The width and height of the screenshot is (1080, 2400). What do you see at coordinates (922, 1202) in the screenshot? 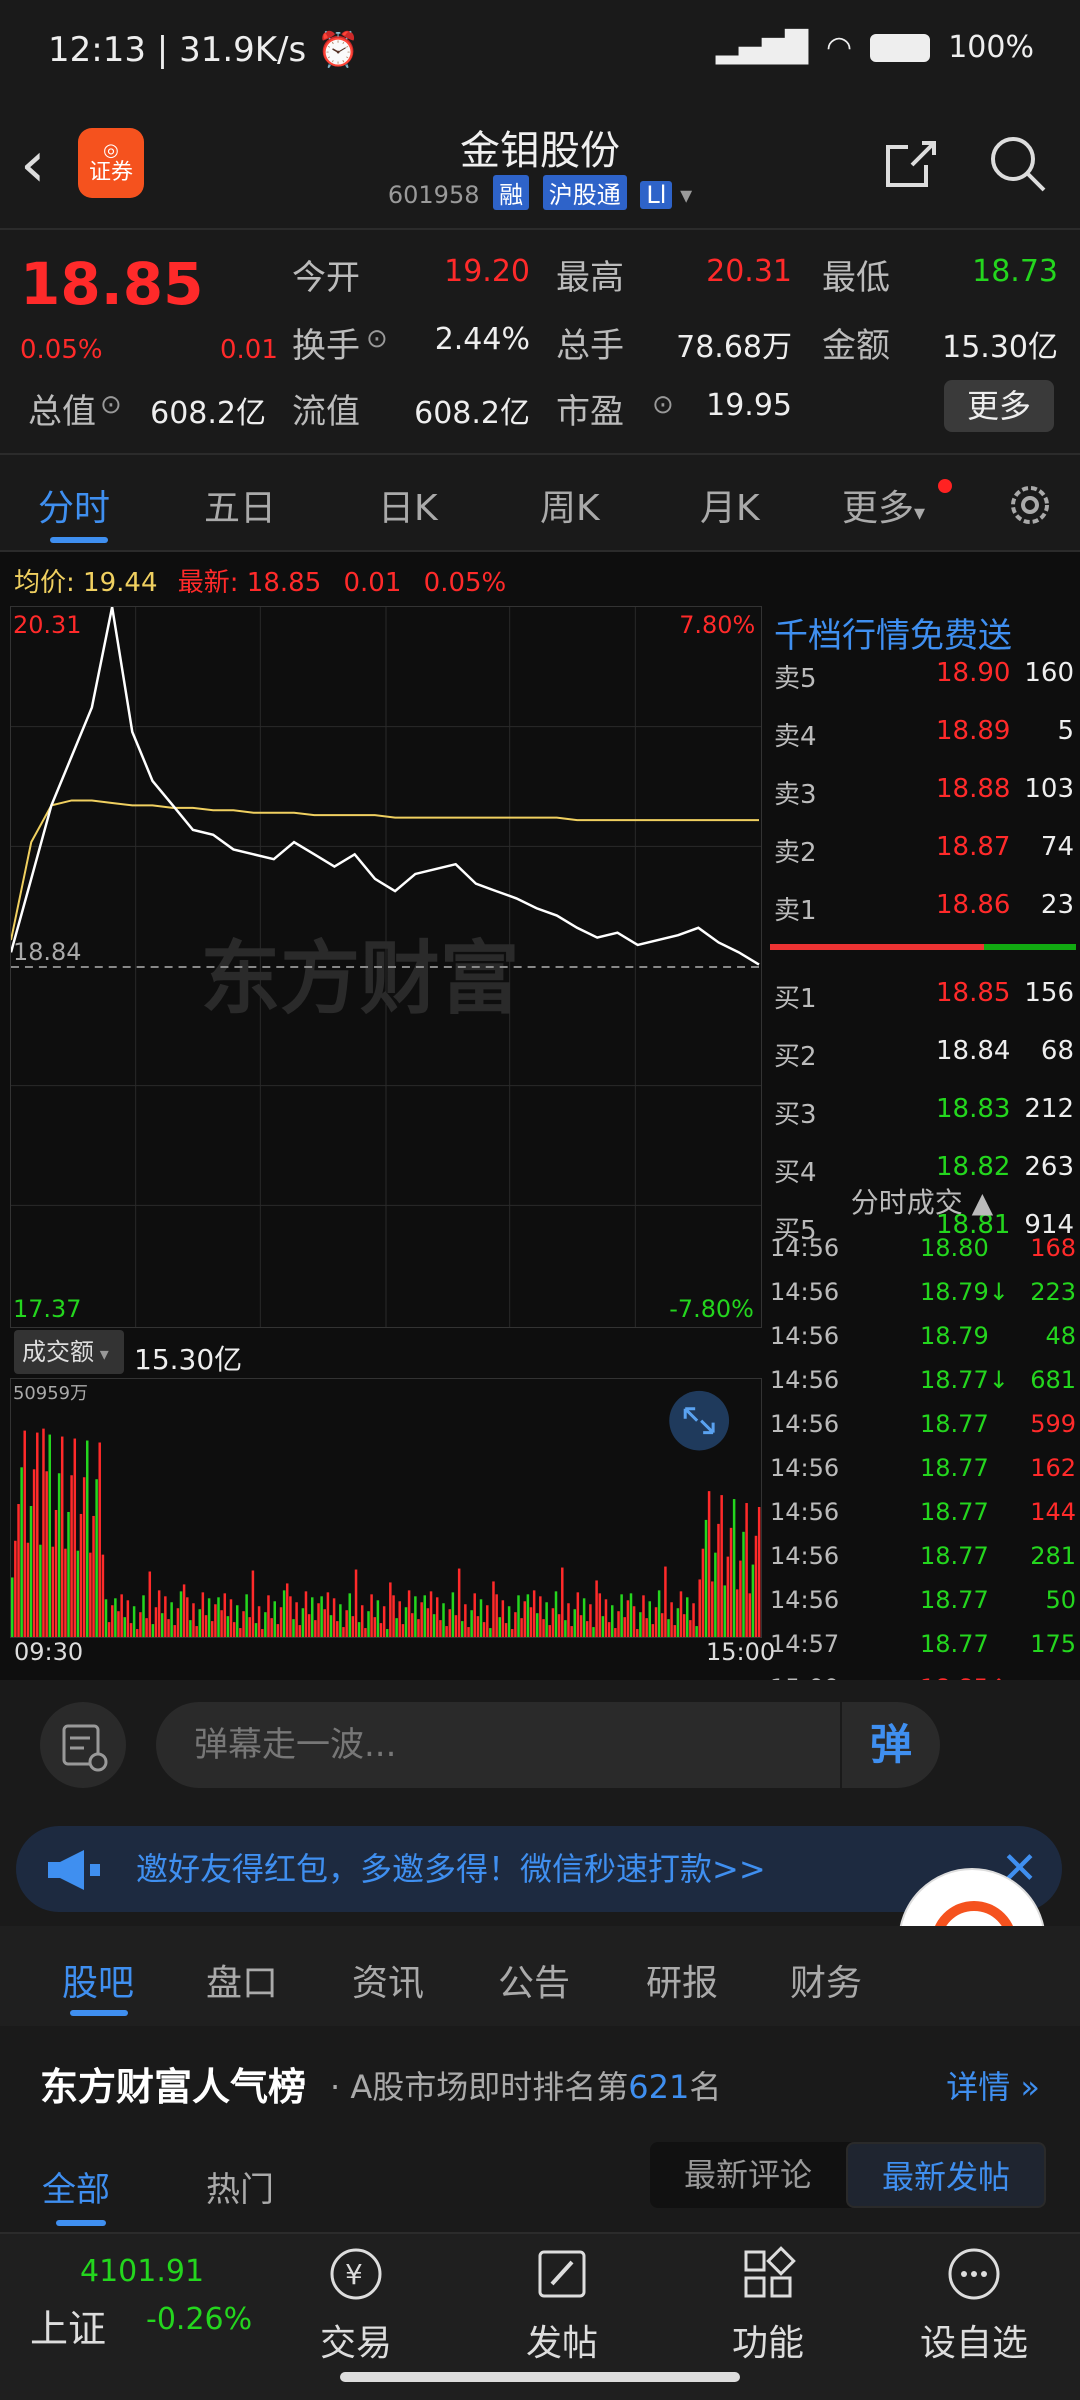
I see `trades-header: 分时成交 ▲` at bounding box center [922, 1202].